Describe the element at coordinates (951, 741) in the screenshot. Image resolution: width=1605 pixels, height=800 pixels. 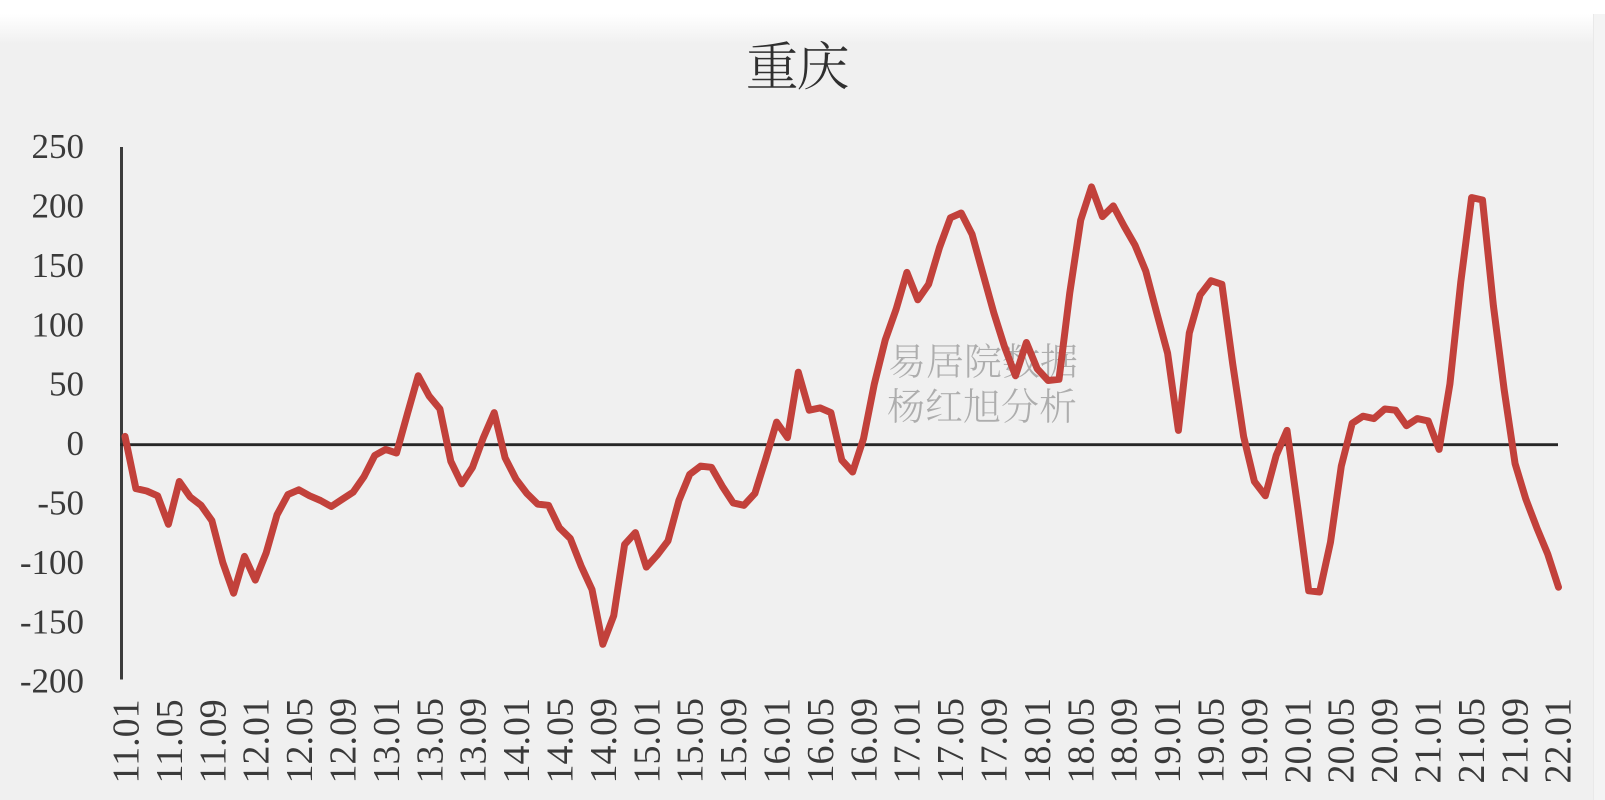
I see `svg-text: 17.05` at that location.